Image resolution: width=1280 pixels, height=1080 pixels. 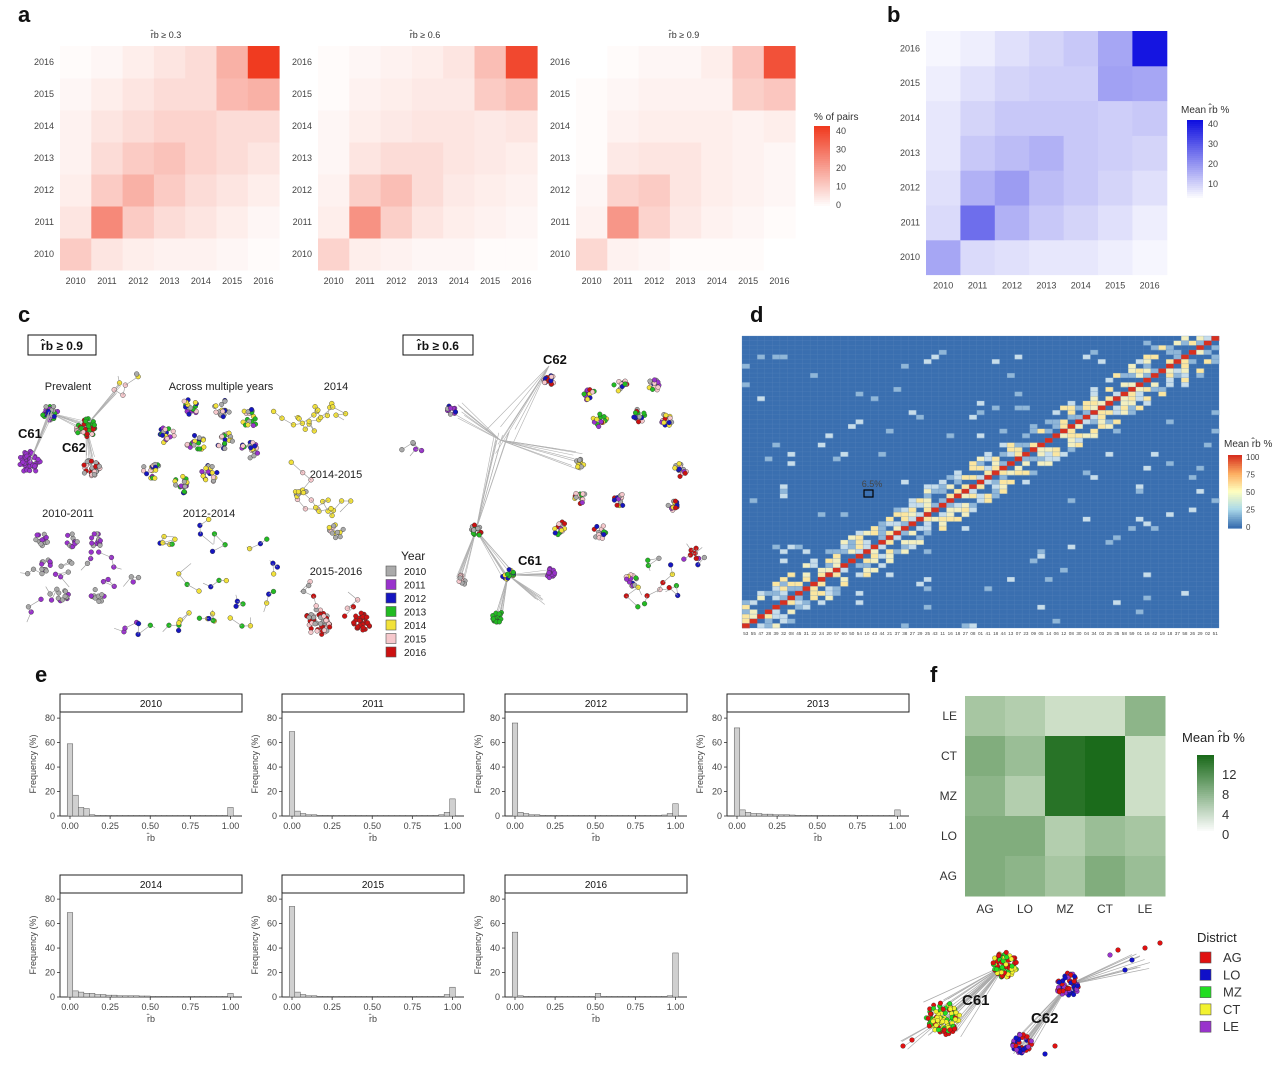 What do you see at coordinates (272, 948) in the screenshot?
I see `histogram-y-tick-label: 40` at bounding box center [272, 948].